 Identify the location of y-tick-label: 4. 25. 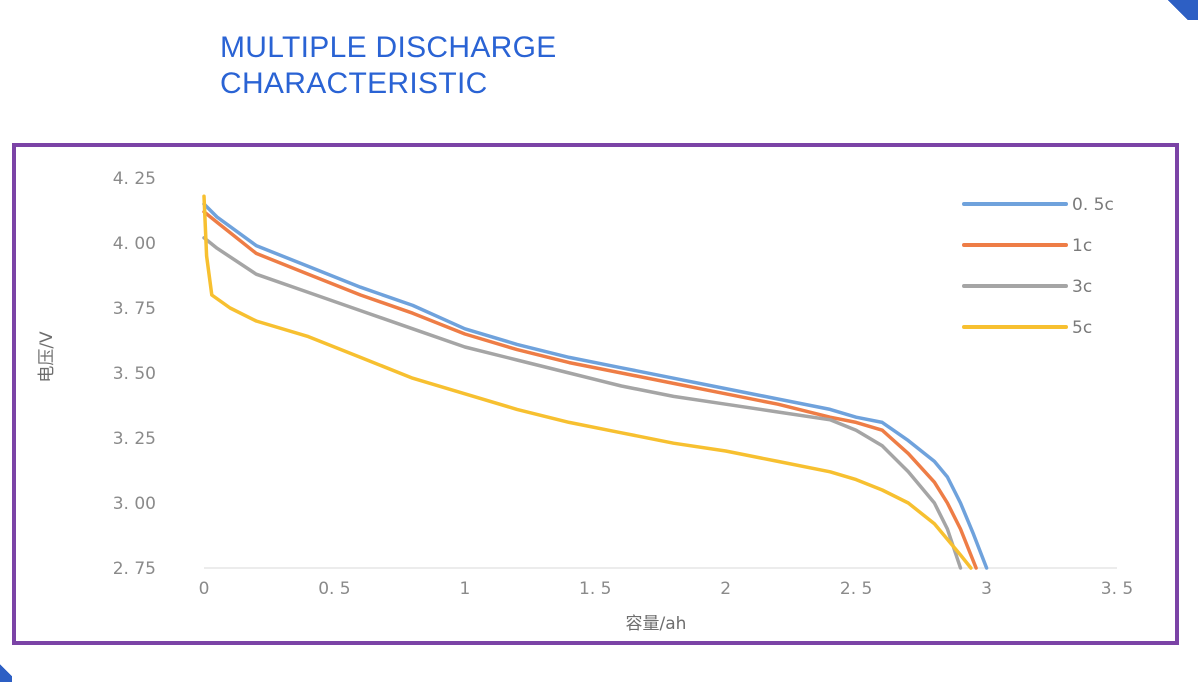
(134, 179).